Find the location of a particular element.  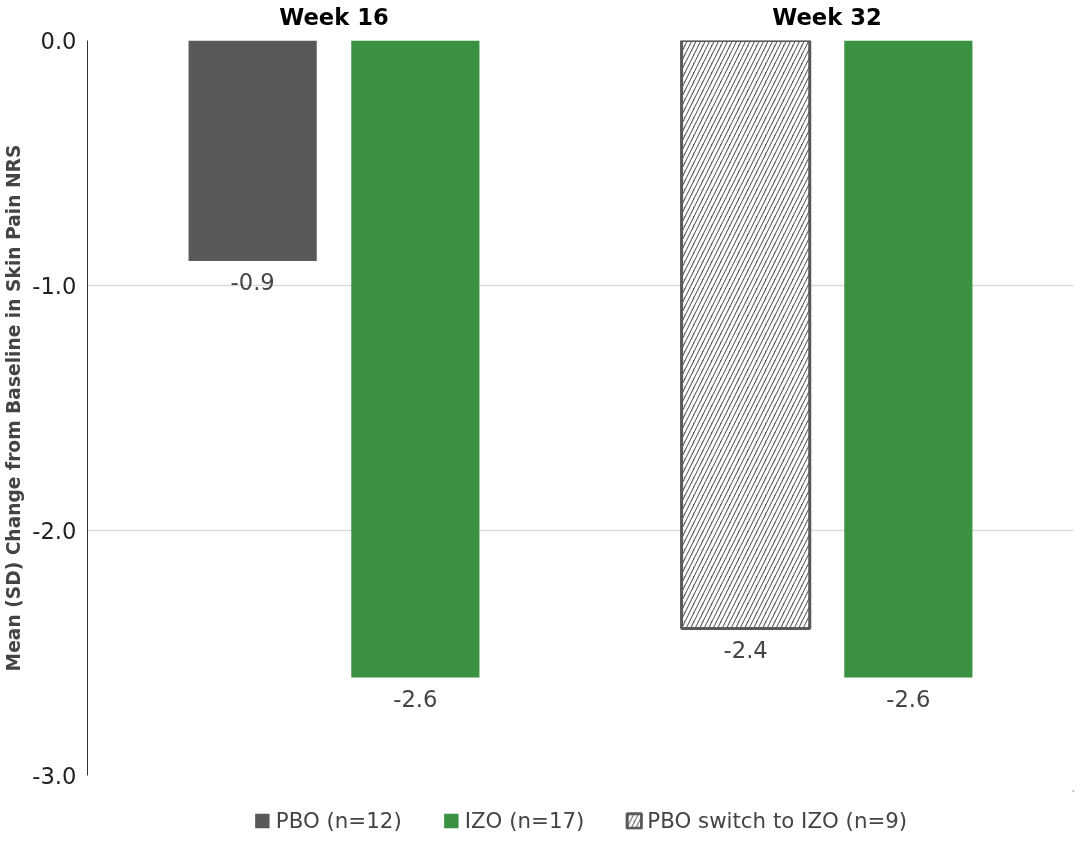

y-tick-label: -2.0 is located at coordinates (54, 531).